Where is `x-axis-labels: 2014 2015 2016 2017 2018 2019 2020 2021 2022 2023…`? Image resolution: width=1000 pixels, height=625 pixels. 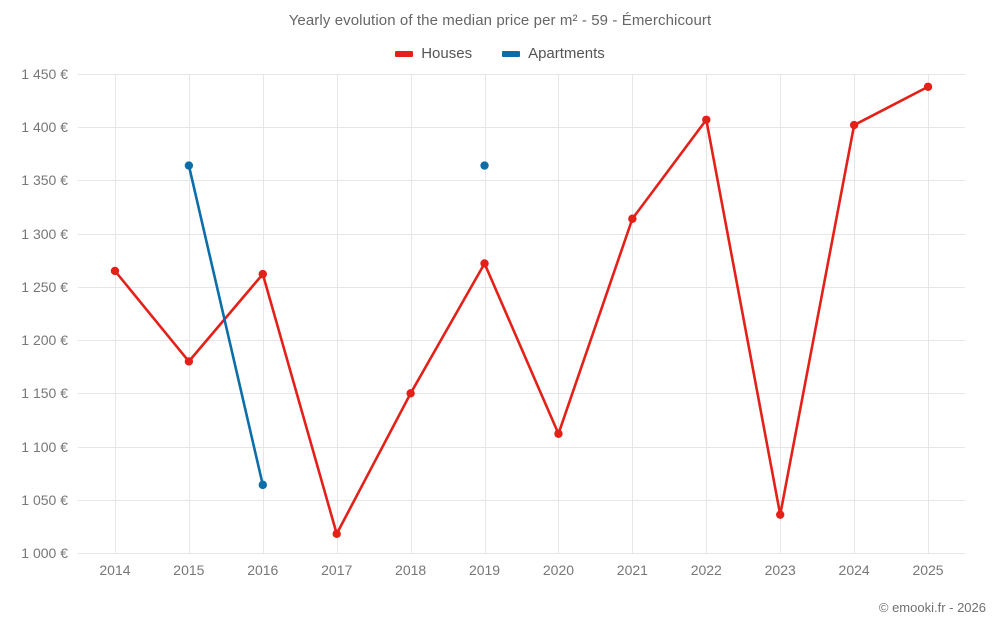 x-axis-labels: 2014 2015 2016 2017 2018 2019 2020 2021 2022 2023… is located at coordinates (521, 574).